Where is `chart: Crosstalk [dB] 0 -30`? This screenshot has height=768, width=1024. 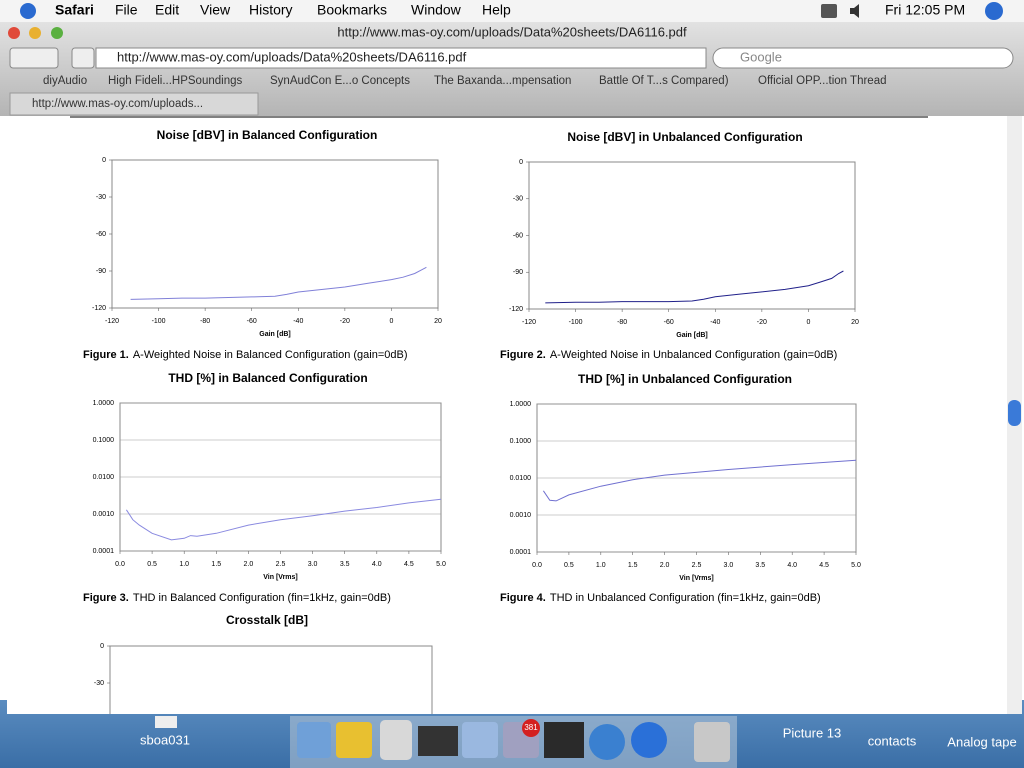
chart: Crosstalk [dB] 0 -30 is located at coordinates (263, 663).